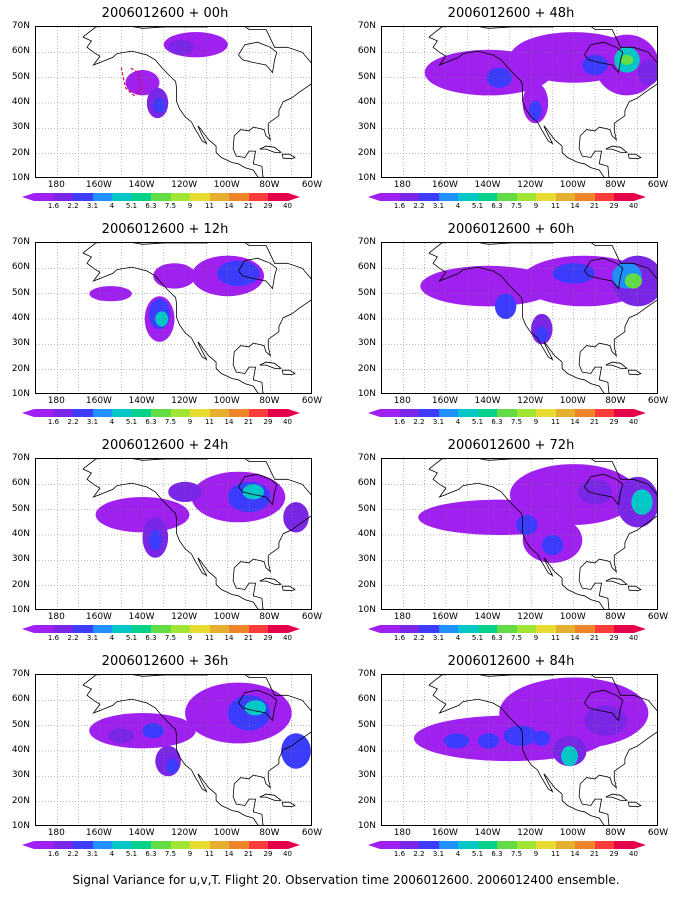  Describe the element at coordinates (229, 422) in the screenshot. I see `colorbar-label: 14` at that location.